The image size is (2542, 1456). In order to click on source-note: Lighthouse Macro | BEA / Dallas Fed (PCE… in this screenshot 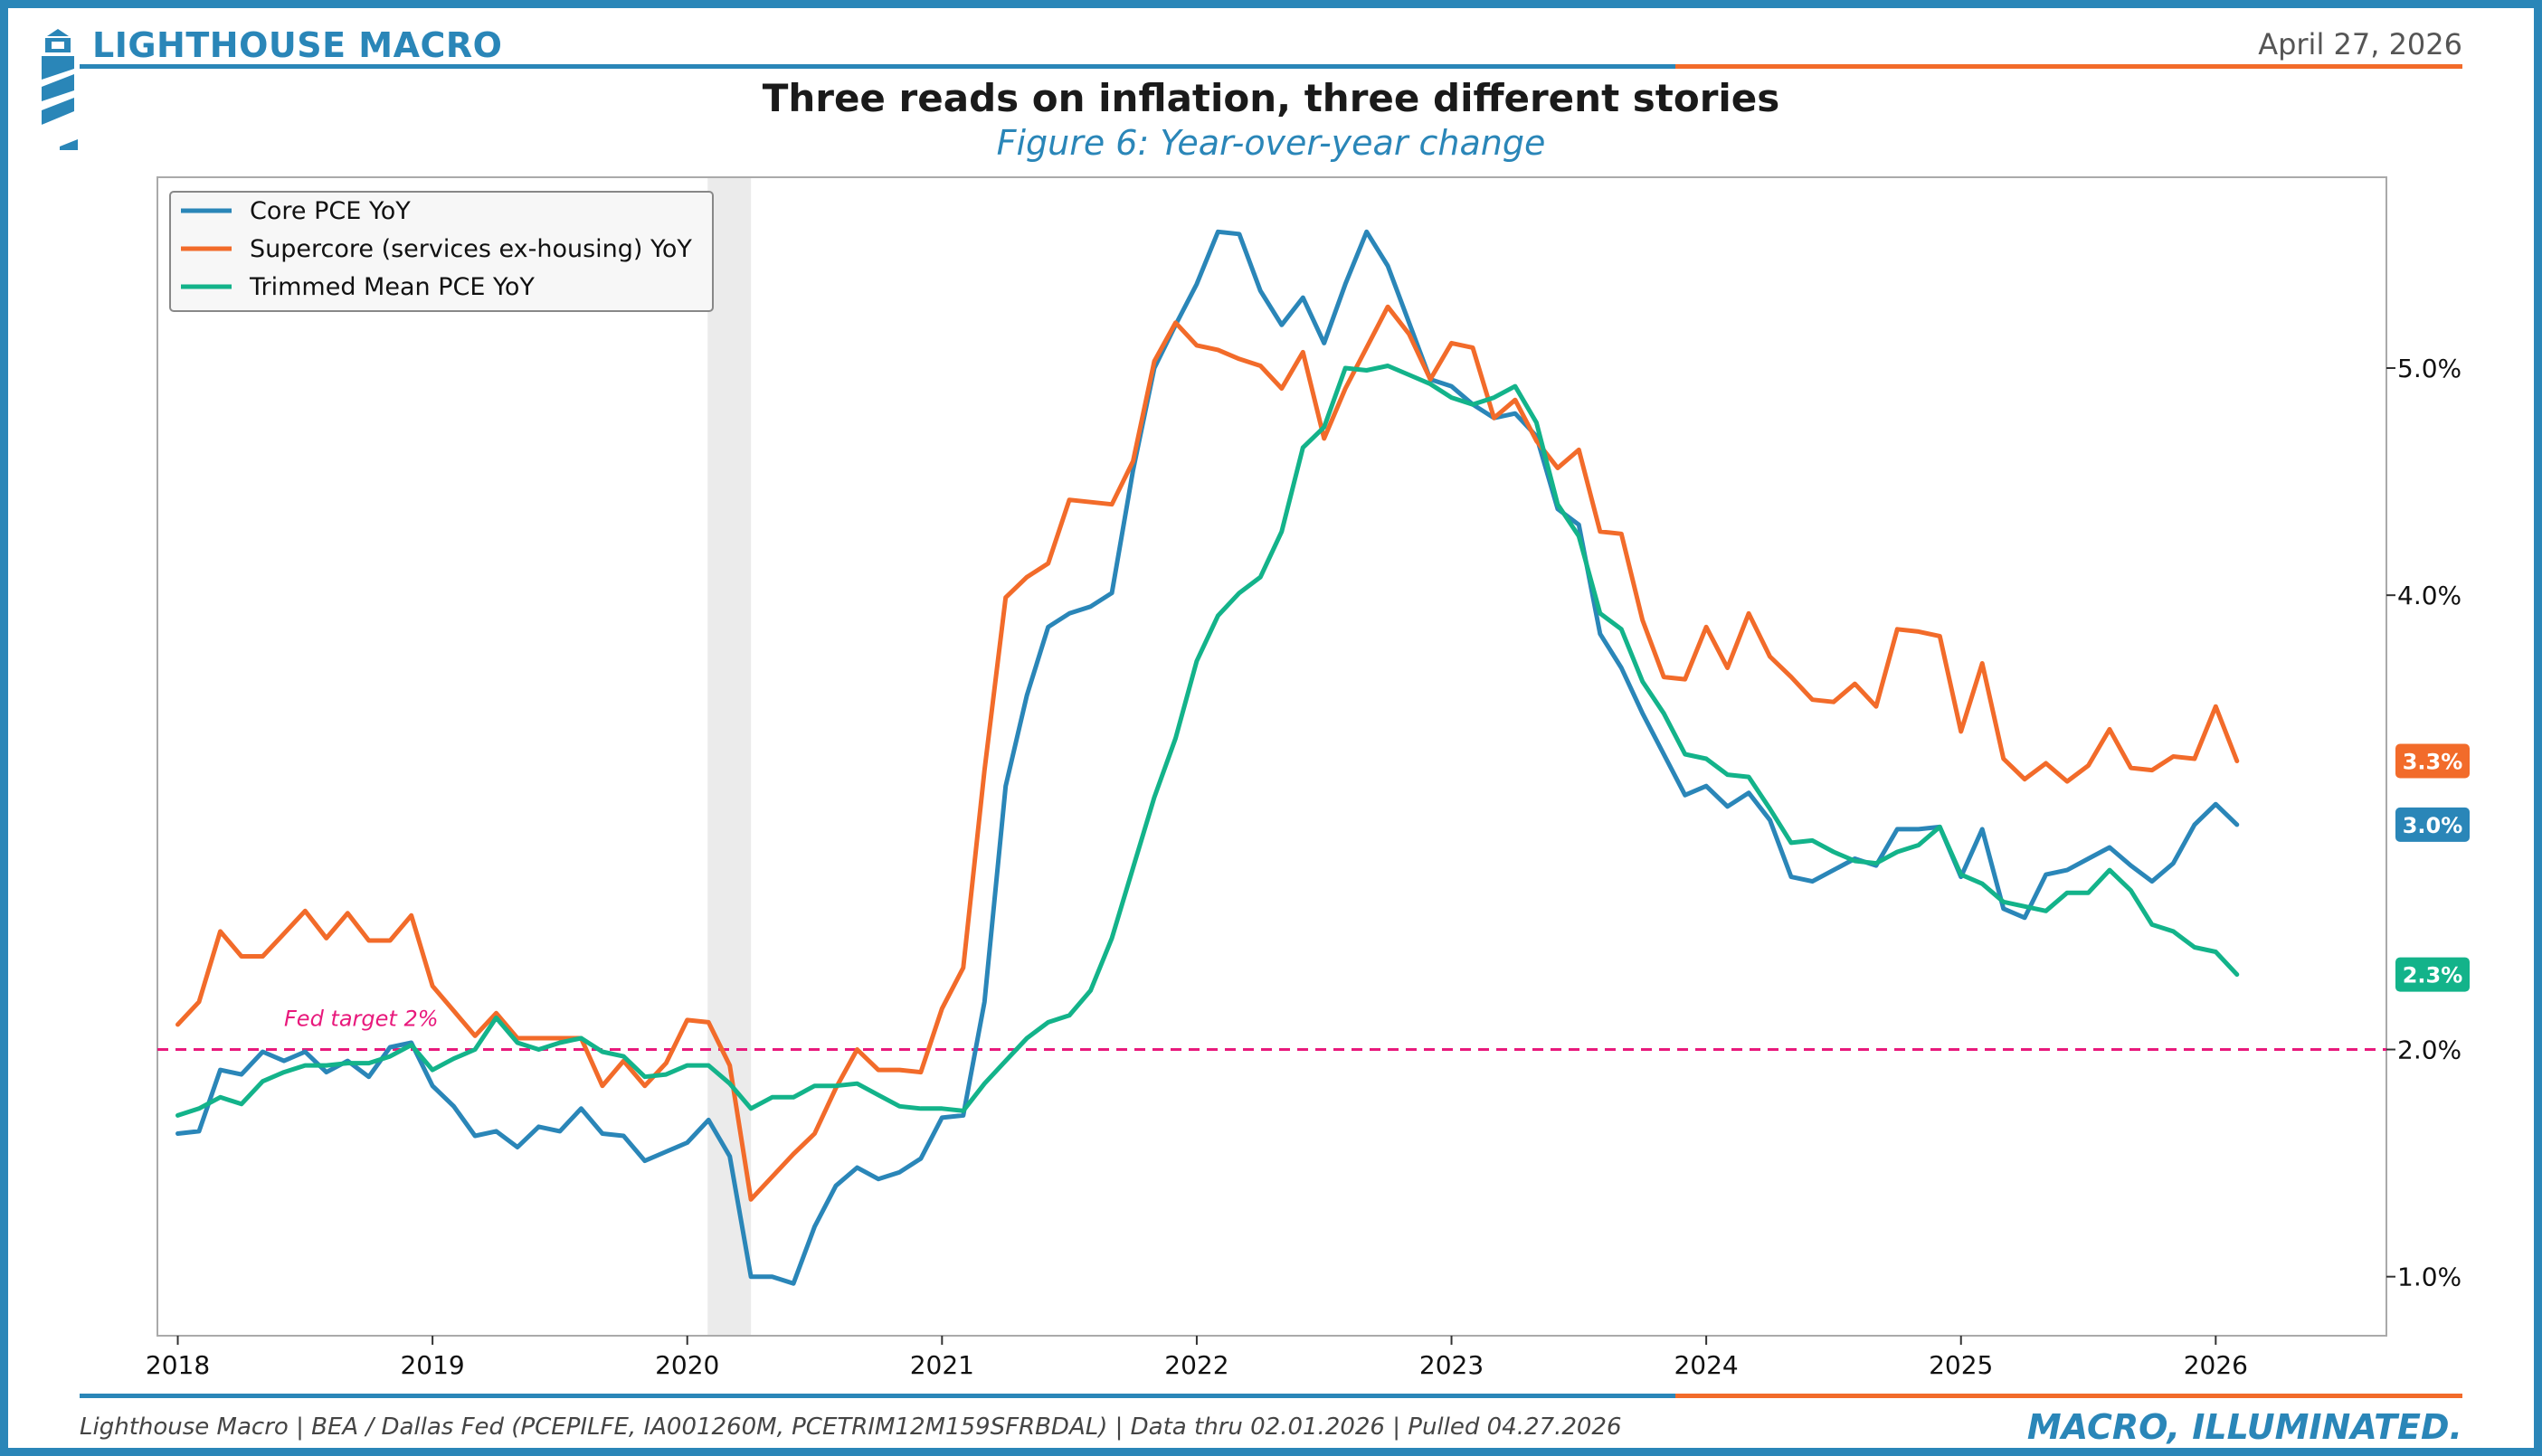, I will do `click(851, 1427)`.